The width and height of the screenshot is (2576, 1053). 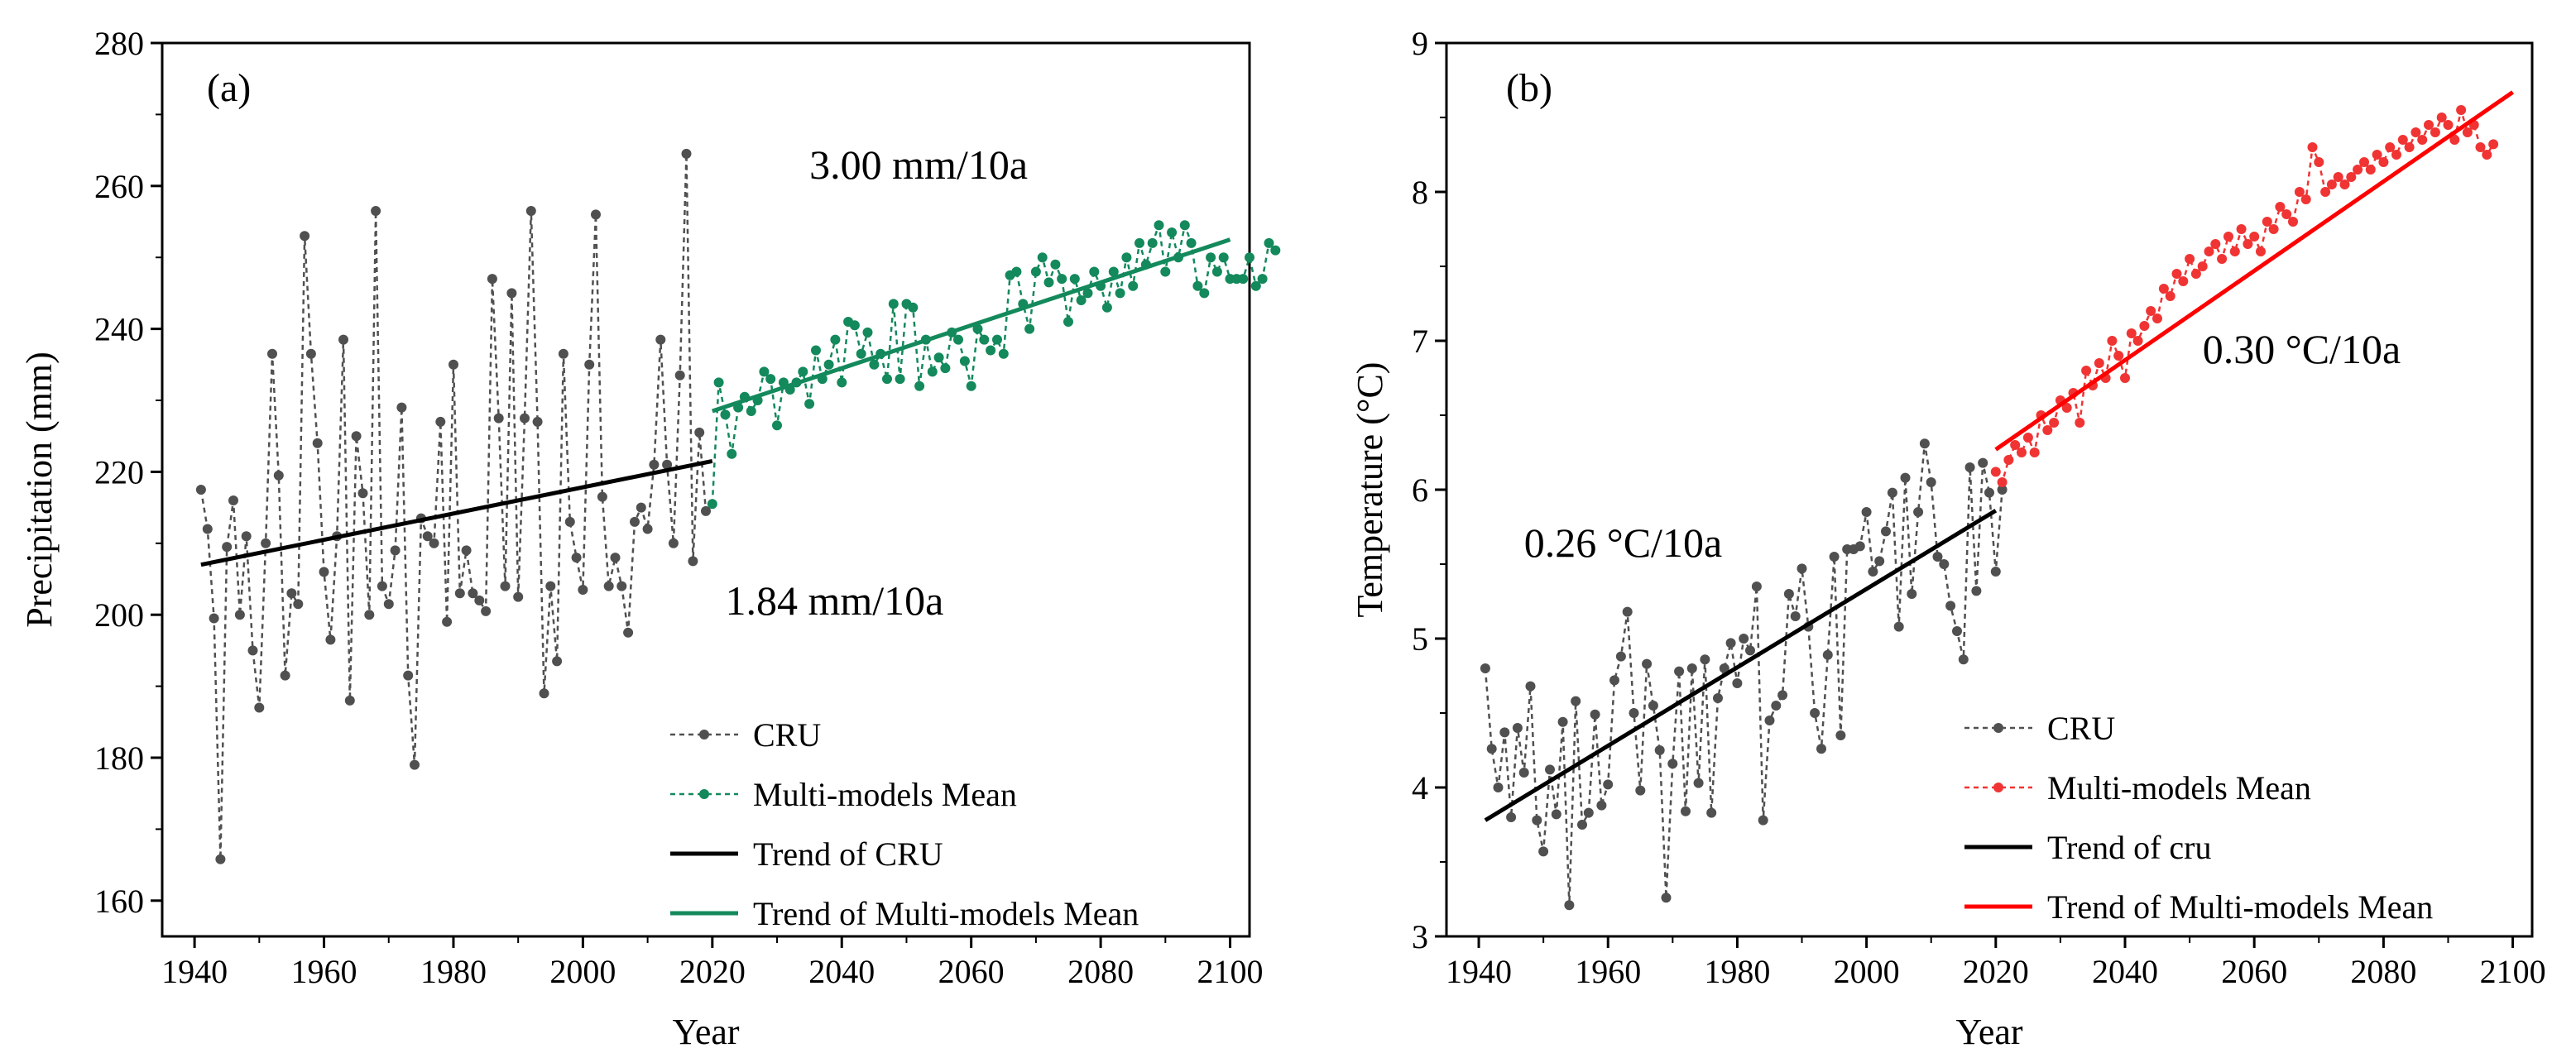 What do you see at coordinates (324, 971) in the screenshot?
I see `x-tick-label: 1960` at bounding box center [324, 971].